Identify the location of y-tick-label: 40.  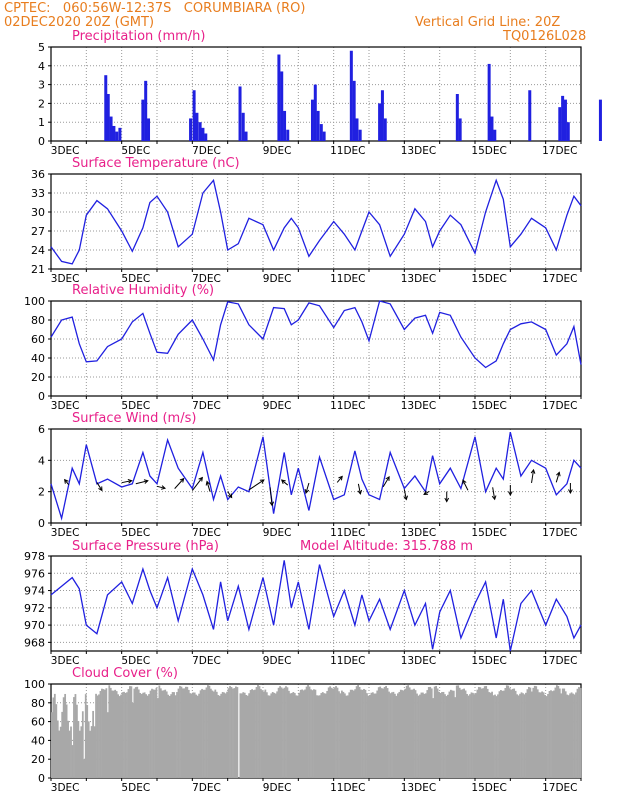
(38, 740).